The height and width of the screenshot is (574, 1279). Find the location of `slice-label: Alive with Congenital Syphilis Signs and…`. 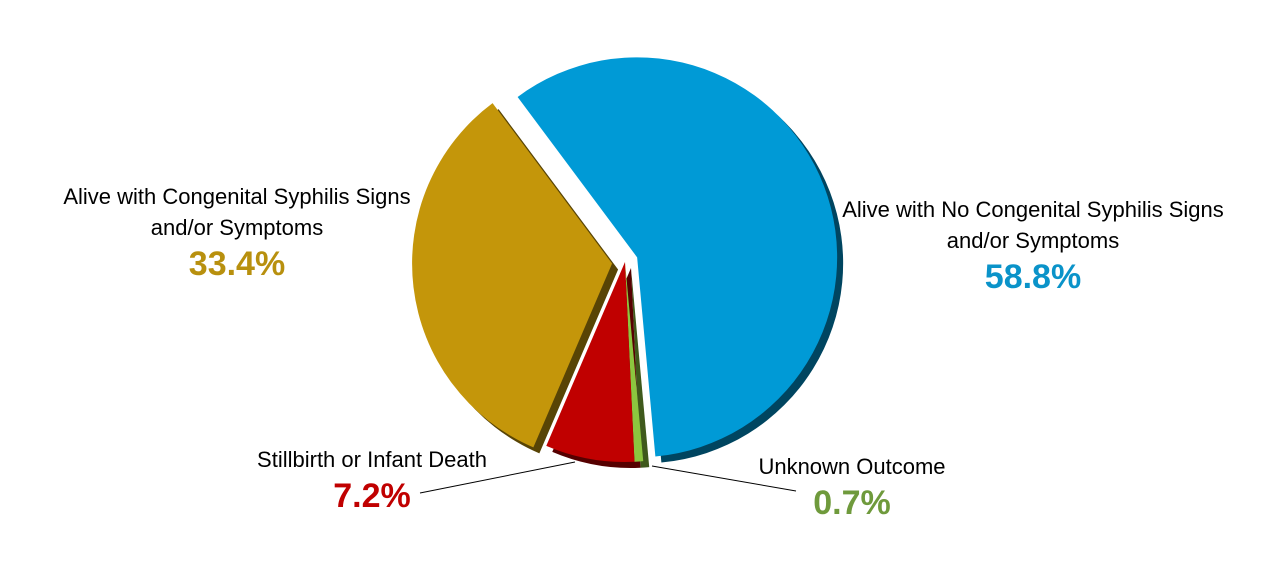

slice-label: Alive with Congenital Syphilis Signs and… is located at coordinates (237, 233).